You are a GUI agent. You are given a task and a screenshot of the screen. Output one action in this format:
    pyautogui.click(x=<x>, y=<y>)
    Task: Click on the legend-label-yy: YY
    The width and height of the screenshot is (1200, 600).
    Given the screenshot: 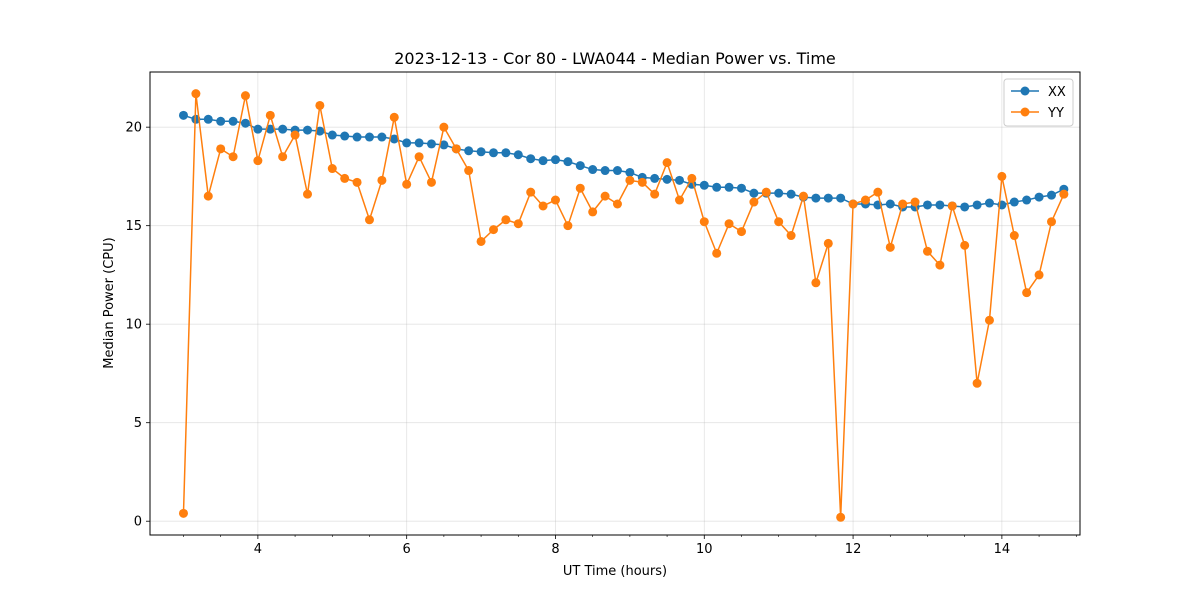 What is the action you would take?
    pyautogui.click(x=1055, y=113)
    